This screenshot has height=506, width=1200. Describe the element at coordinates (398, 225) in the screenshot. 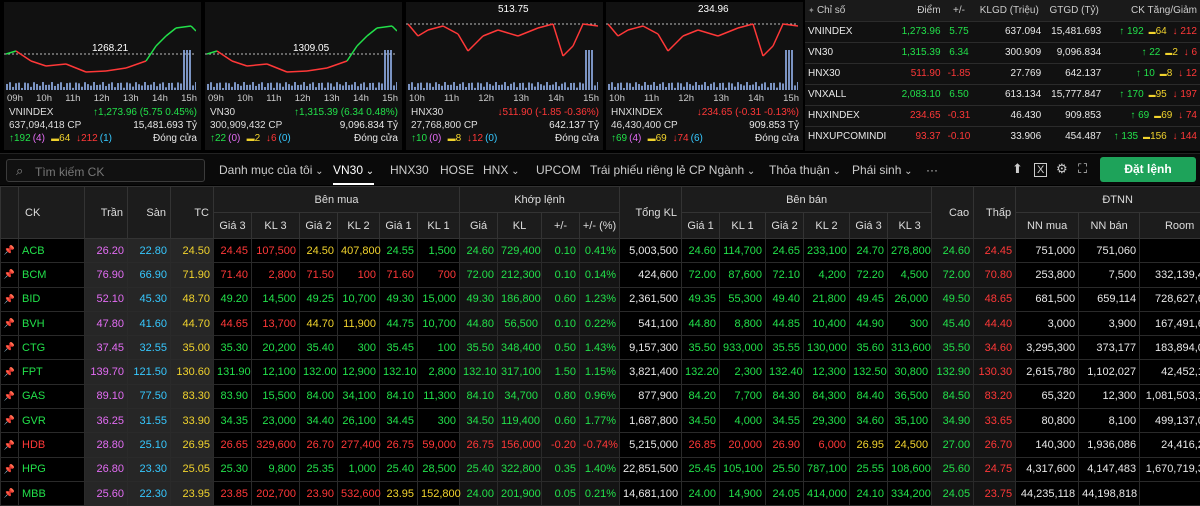

I see `col-p1: Giá 1` at that location.